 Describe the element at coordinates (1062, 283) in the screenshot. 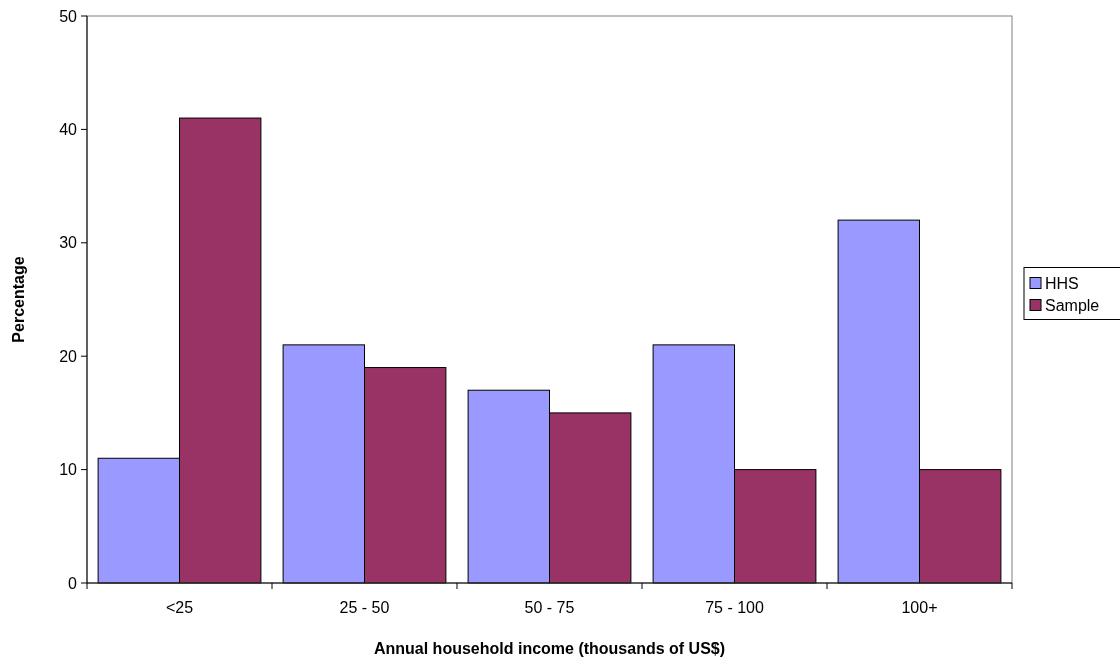

I see `legend-label: HHS` at that location.